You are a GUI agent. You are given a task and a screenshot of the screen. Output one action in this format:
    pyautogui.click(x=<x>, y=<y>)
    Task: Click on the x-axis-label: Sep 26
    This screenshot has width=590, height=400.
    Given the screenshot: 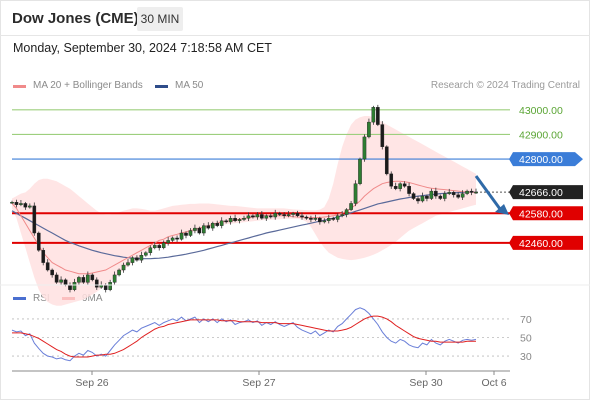 What is the action you would take?
    pyautogui.click(x=91, y=383)
    